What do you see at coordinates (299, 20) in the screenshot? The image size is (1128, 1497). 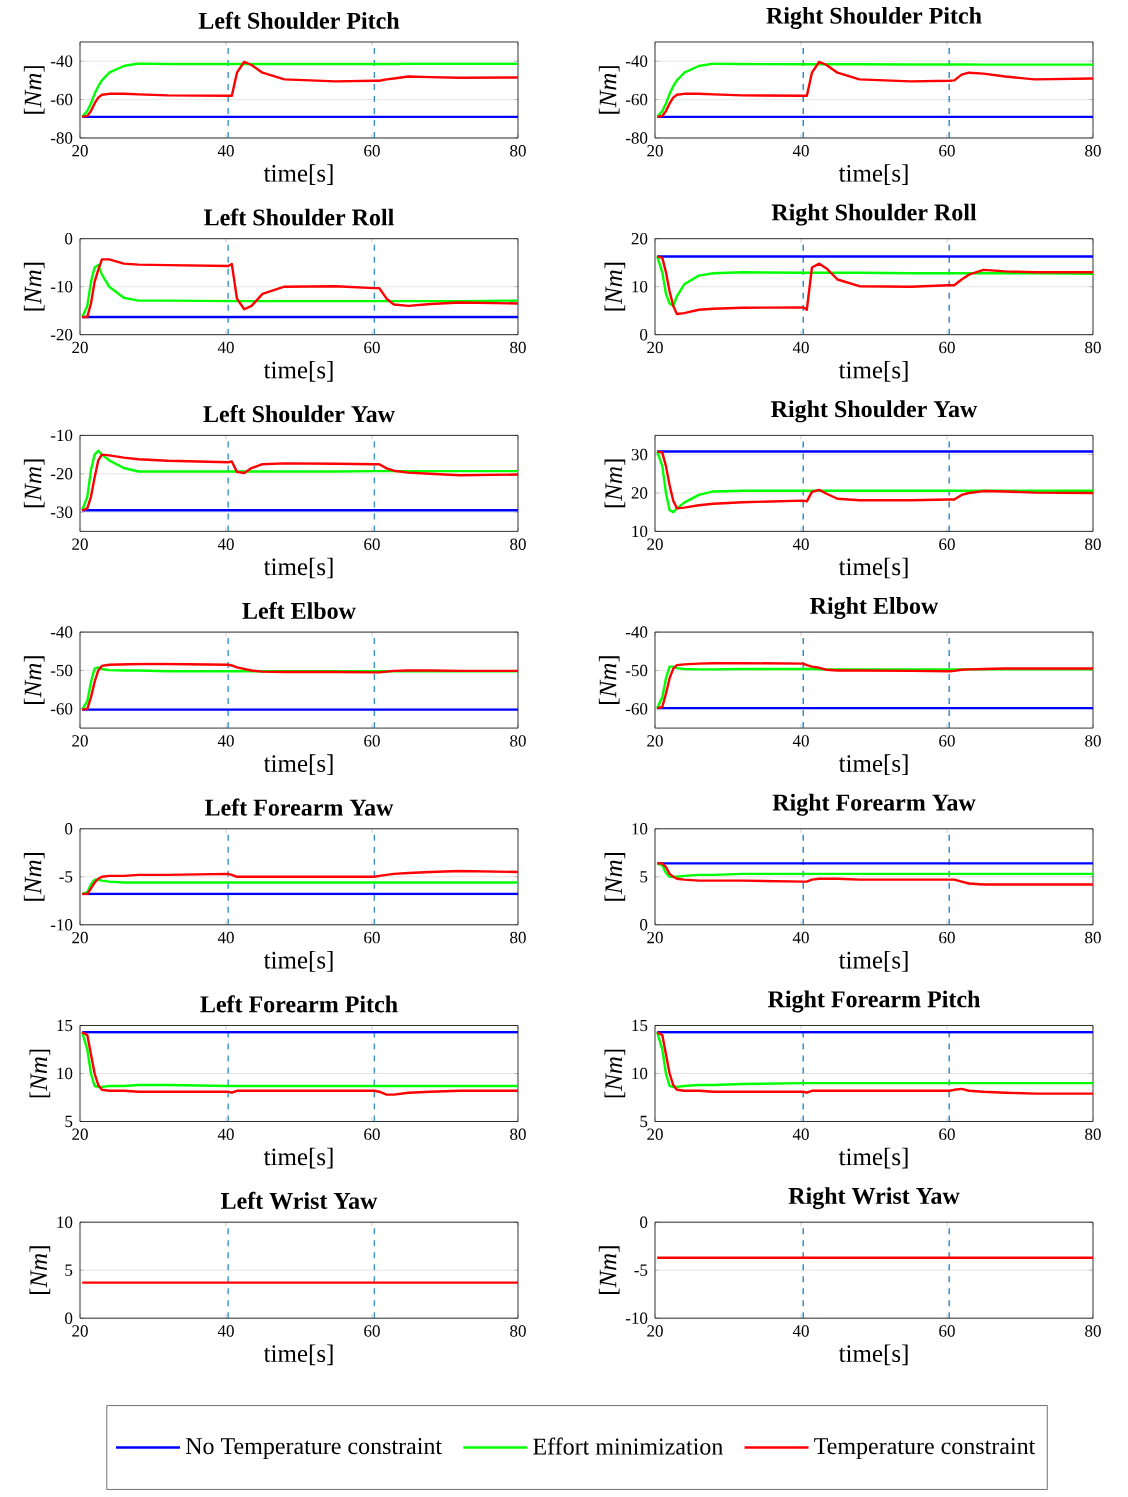 I see `chart-title: Left Shoulder Pitch` at bounding box center [299, 20].